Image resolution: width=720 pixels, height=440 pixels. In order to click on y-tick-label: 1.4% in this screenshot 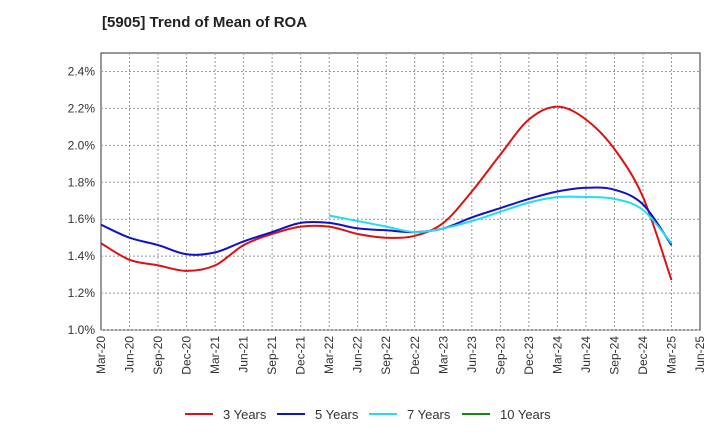, I will do `click(82, 256)`.